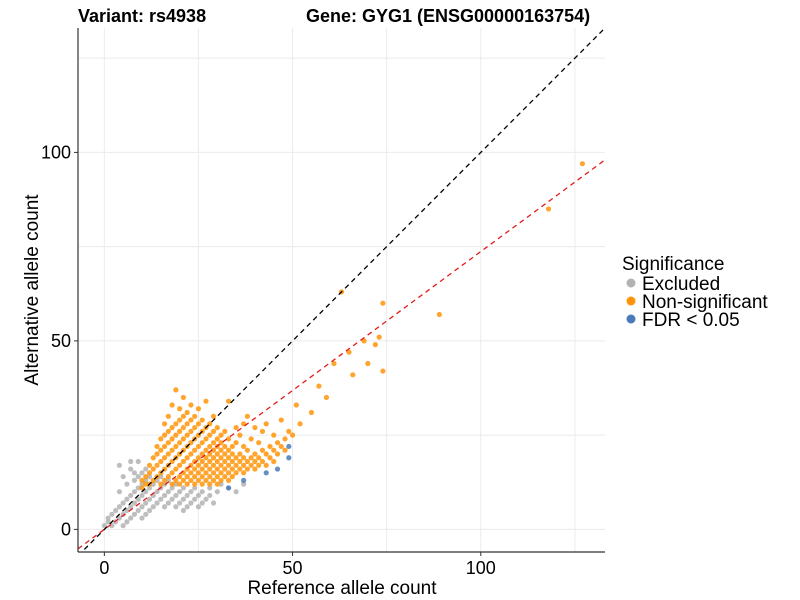 The image size is (800, 600). What do you see at coordinates (481, 568) in the screenshot?
I see `x-tick-label: 100` at bounding box center [481, 568].